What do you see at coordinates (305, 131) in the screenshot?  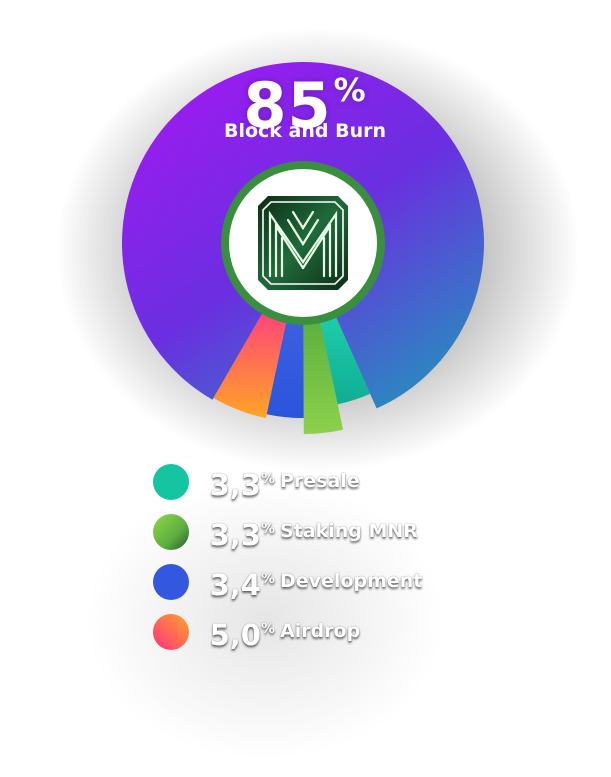 I see `main-slice-label: Block and Burn` at bounding box center [305, 131].